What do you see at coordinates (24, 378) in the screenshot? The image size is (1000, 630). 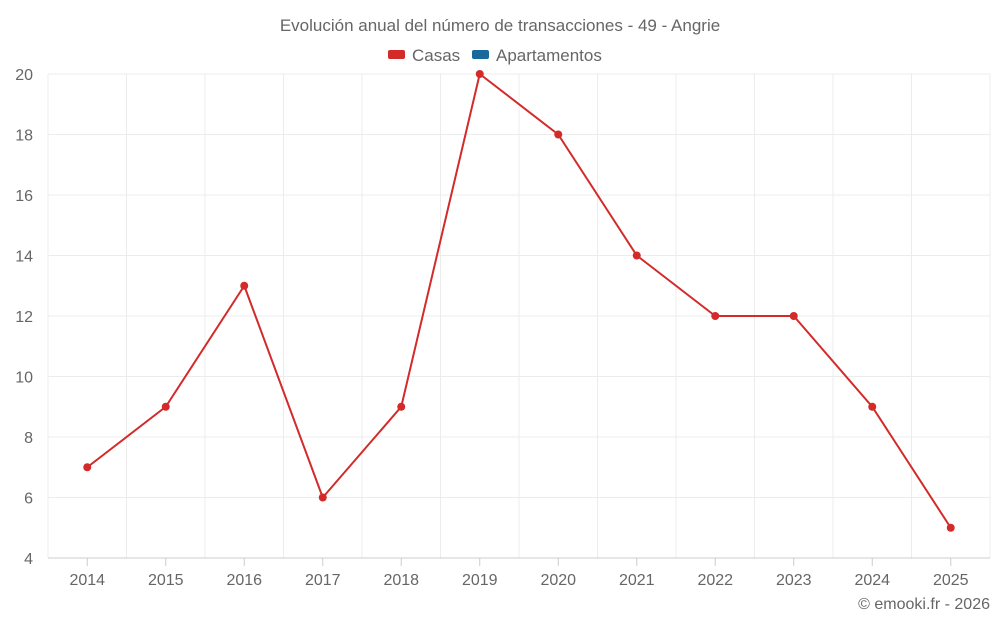 I see `y-tick-label: 10` at bounding box center [24, 378].